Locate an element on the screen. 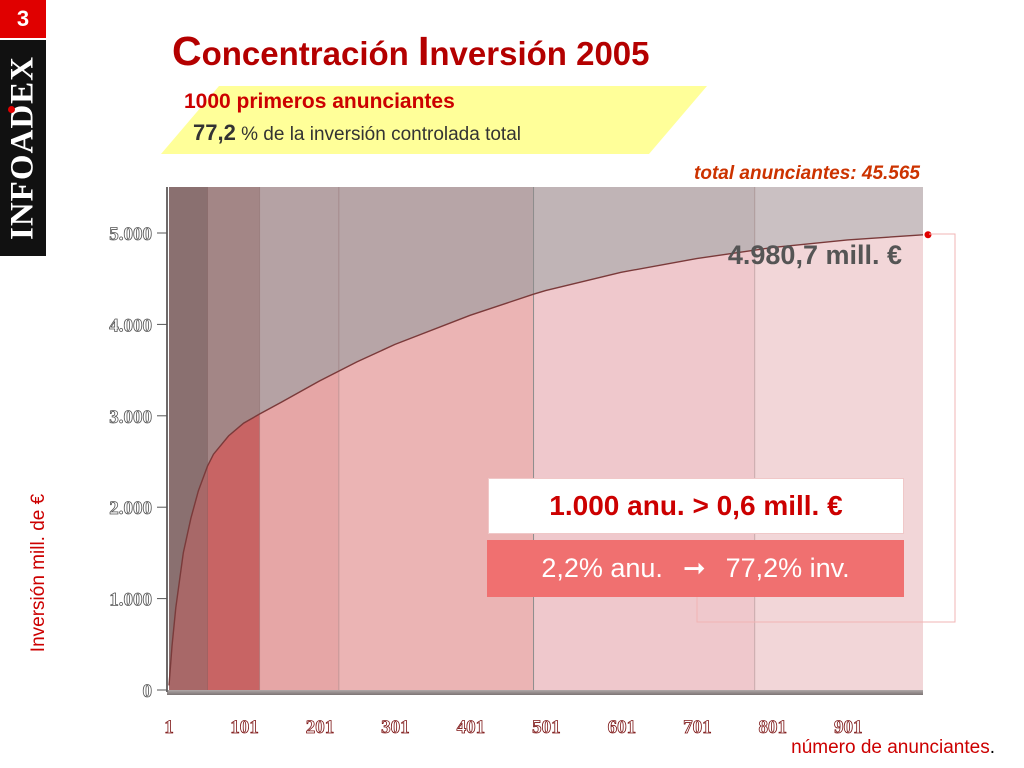 This screenshot has height=768, width=1024. banner-line2-text: % de la inversión controlada total is located at coordinates (381, 134).